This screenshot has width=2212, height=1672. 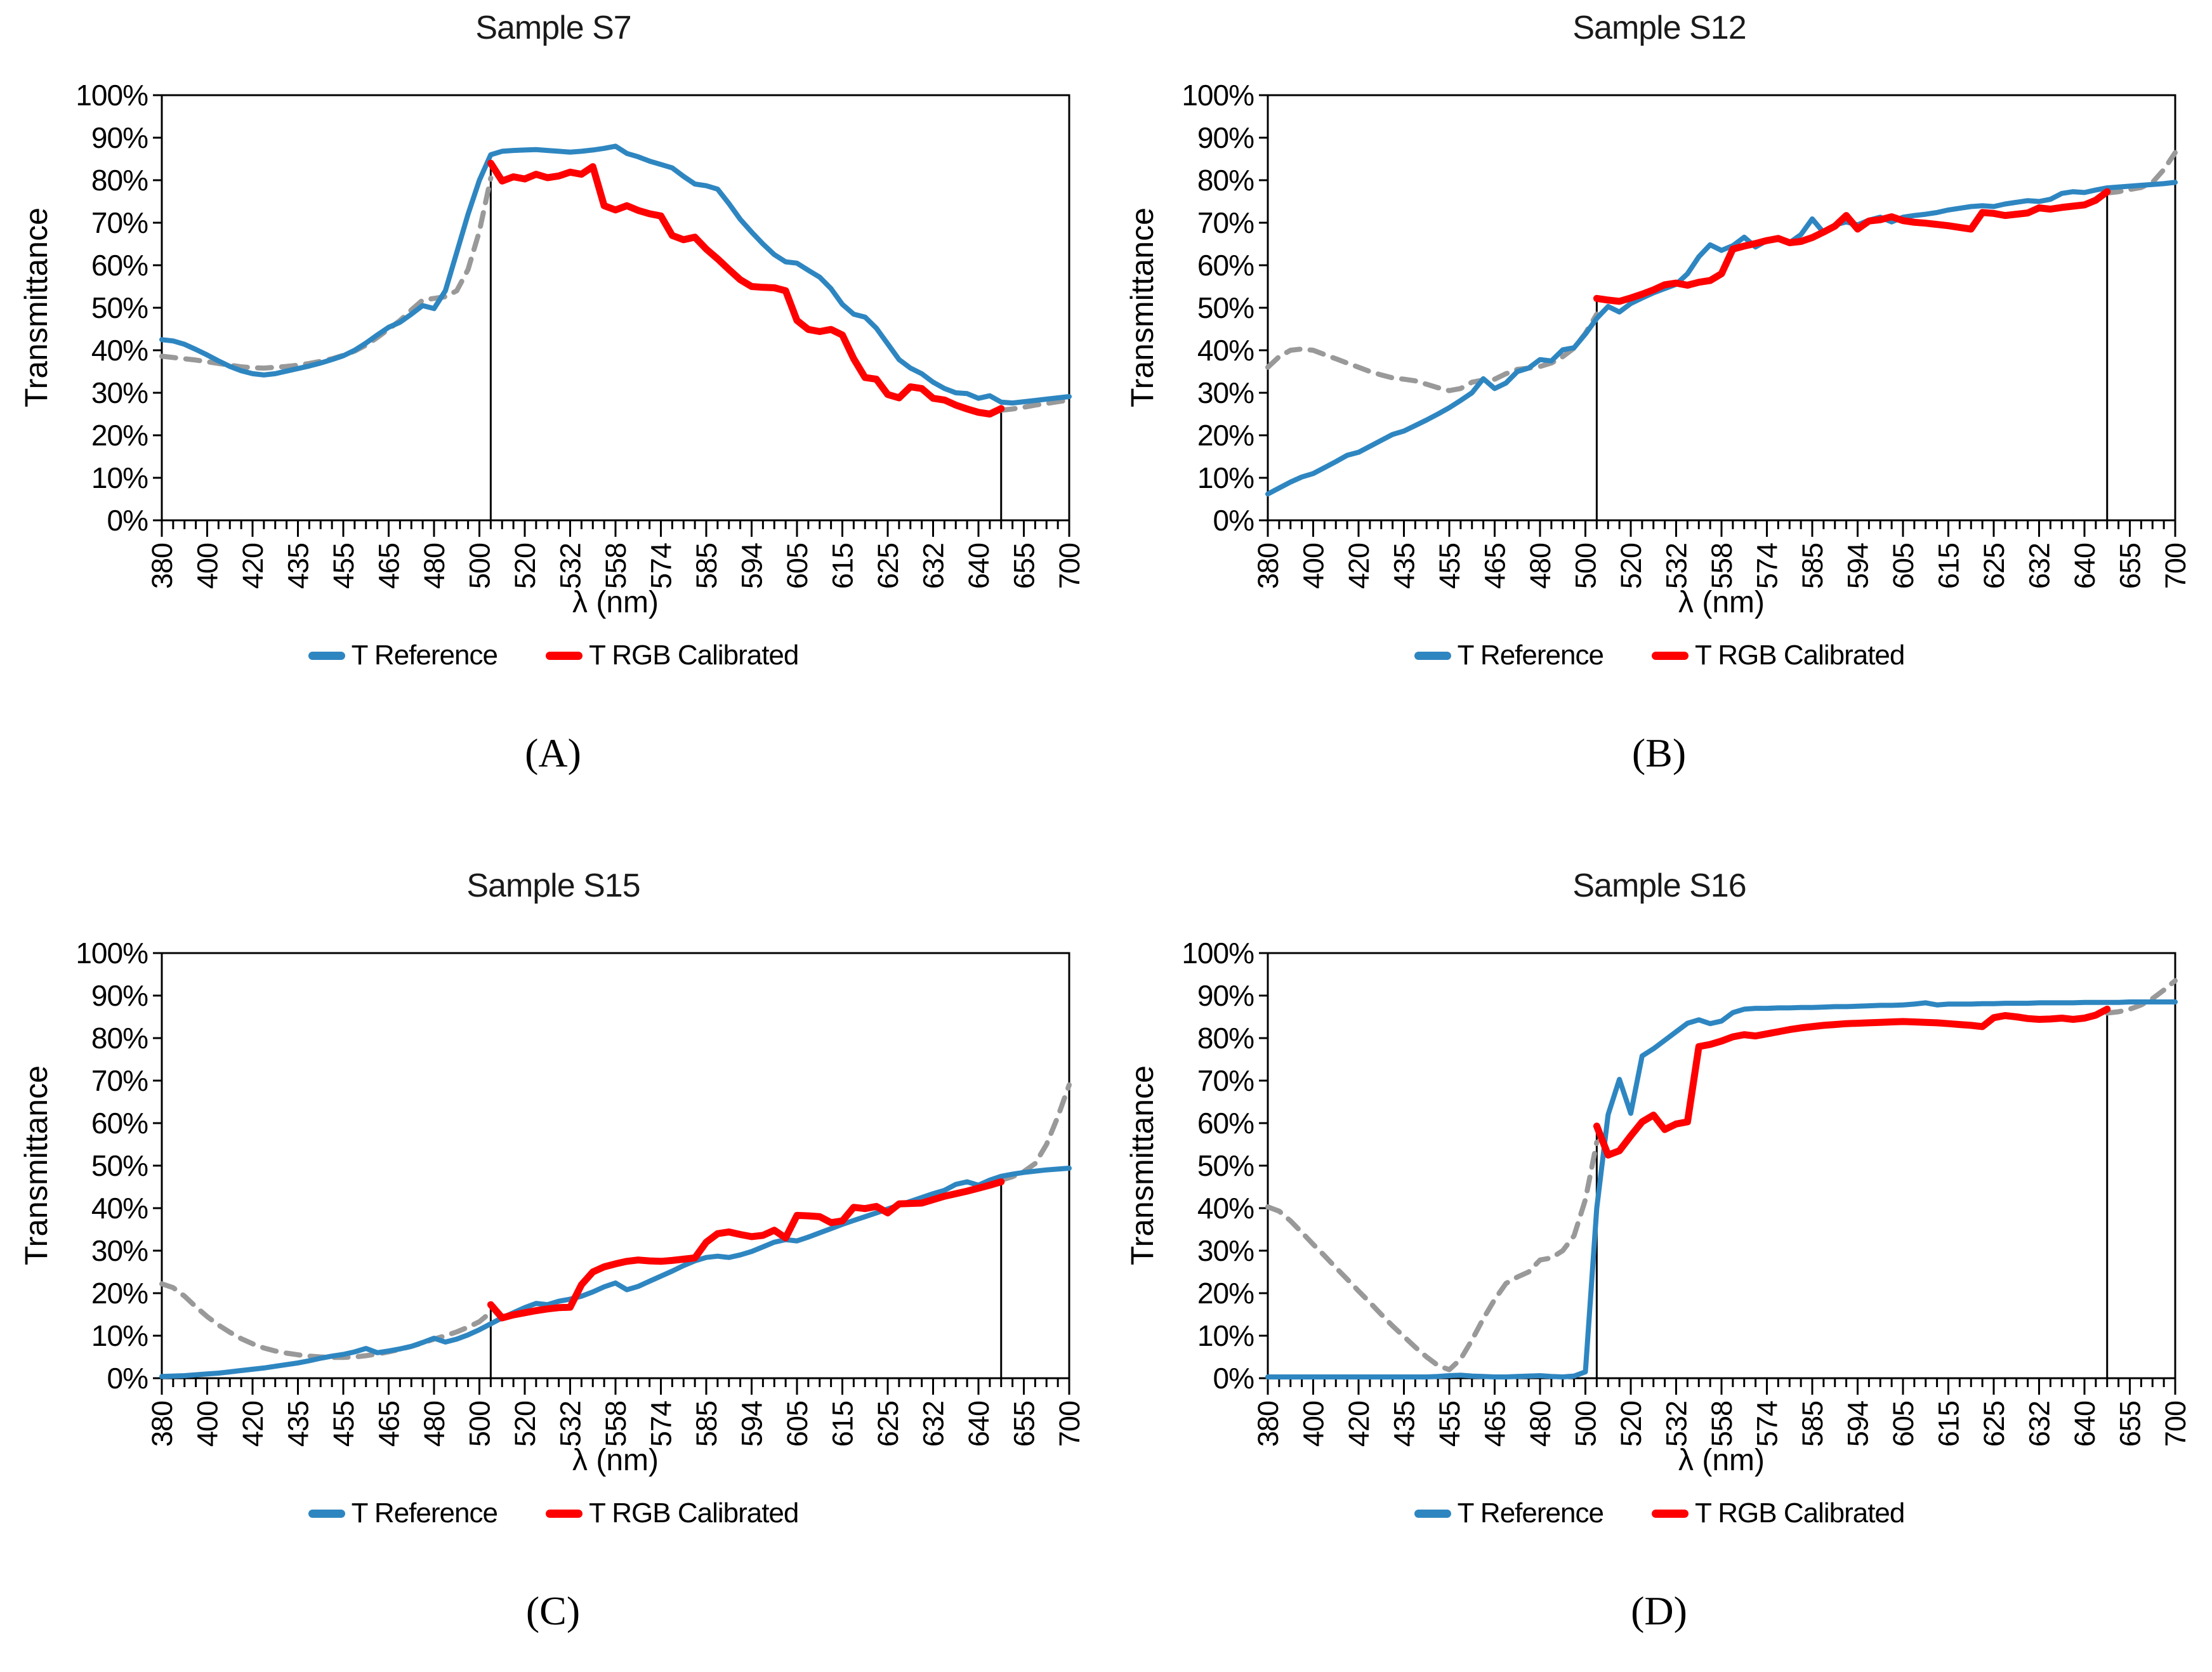 I want to click on svg-text: 435, so click(x=298, y=566).